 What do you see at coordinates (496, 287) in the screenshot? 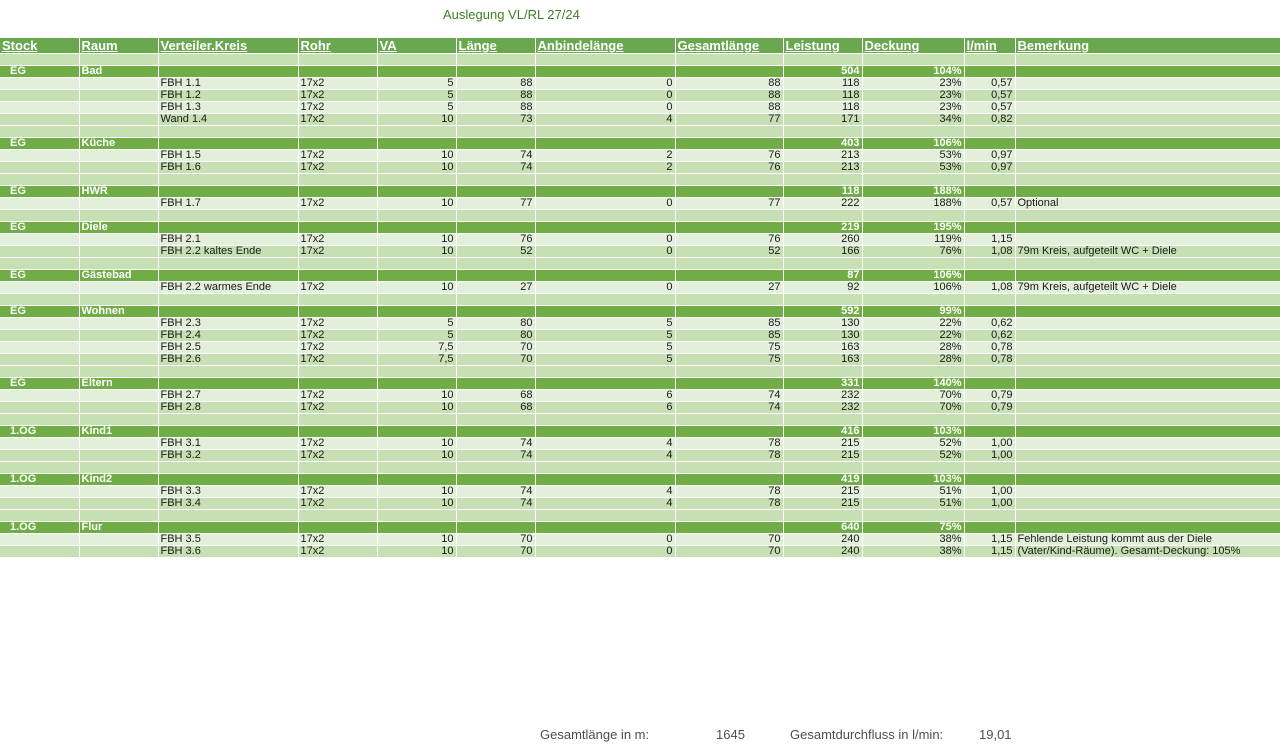
I see `cell-laenge: 27` at bounding box center [496, 287].